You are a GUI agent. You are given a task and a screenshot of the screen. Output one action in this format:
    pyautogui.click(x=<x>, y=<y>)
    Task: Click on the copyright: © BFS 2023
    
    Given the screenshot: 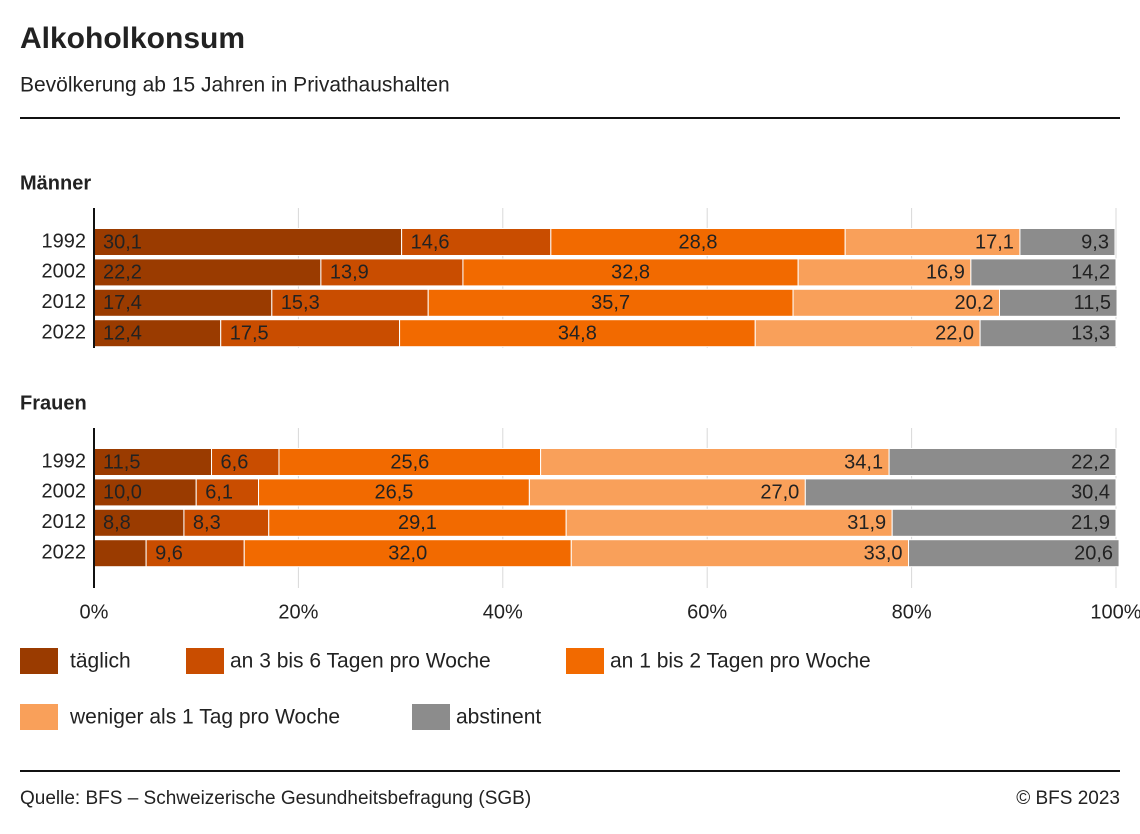 What is the action you would take?
    pyautogui.click(x=1068, y=798)
    